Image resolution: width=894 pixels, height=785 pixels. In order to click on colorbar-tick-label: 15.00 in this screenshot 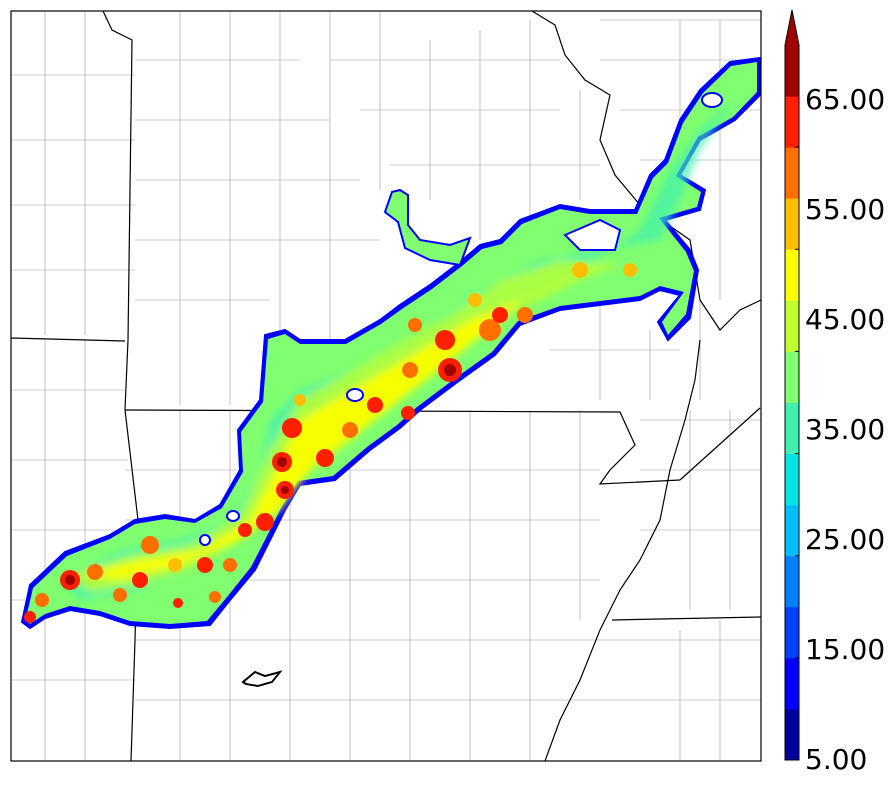, I will do `click(845, 649)`.